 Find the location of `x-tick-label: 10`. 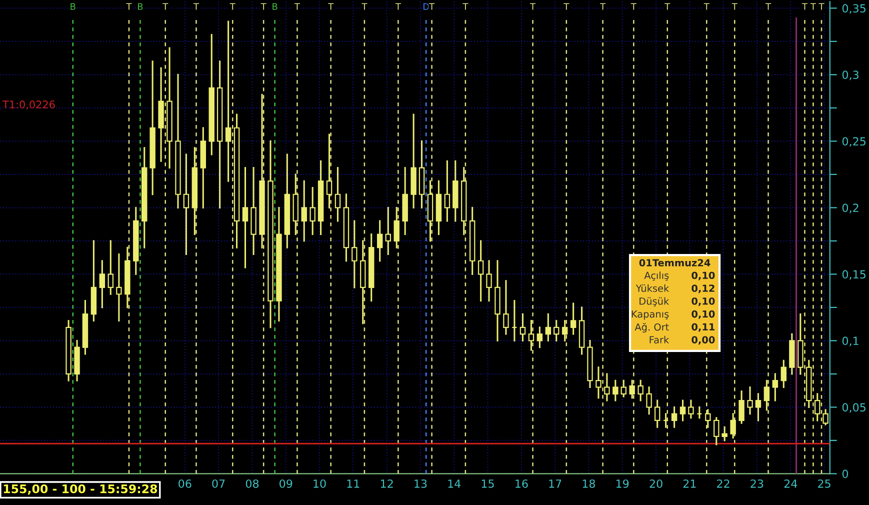

x-tick-label: 10 is located at coordinates (320, 483).